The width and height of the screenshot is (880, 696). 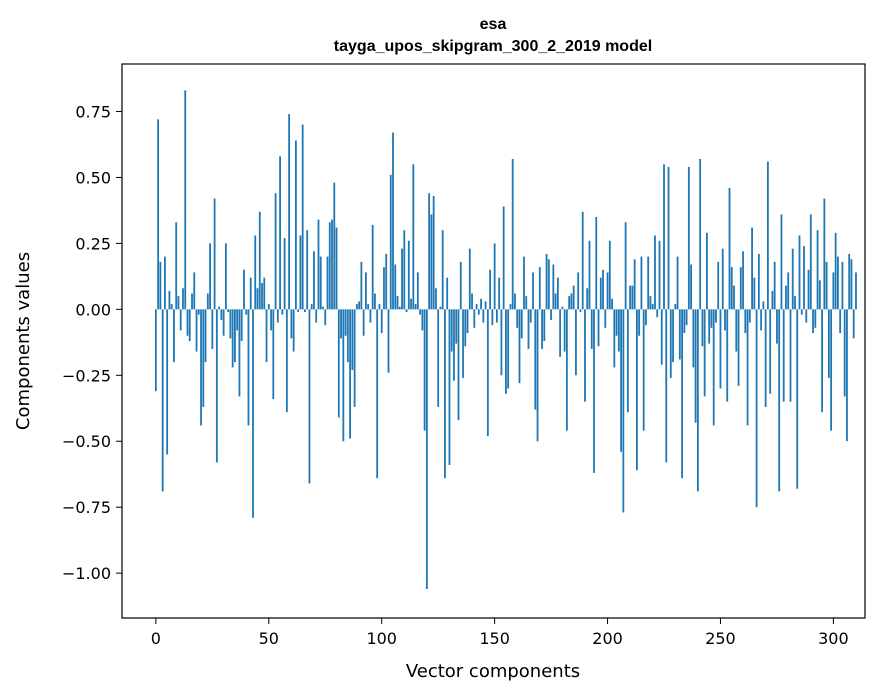 What do you see at coordinates (493, 46) in the screenshot?
I see `chart-subtitle: tayga_upos_skipgram_300_2_2019 model` at bounding box center [493, 46].